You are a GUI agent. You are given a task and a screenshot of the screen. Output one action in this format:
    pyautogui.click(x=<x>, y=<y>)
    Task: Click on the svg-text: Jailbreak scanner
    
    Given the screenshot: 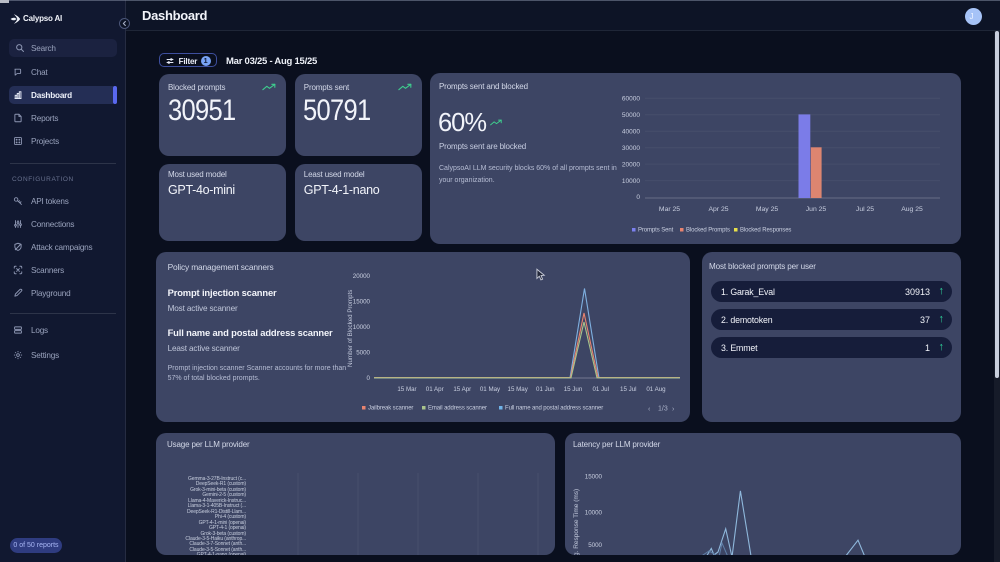 What is the action you would take?
    pyautogui.click(x=390, y=409)
    